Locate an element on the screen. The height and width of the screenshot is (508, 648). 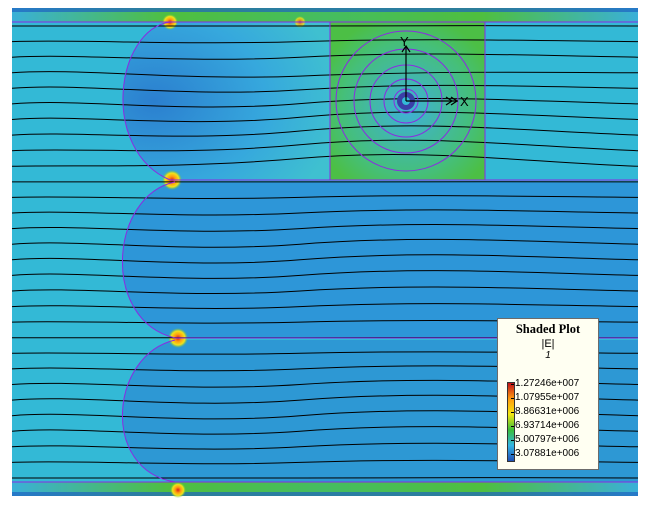
legend-value: 1.27246e+007 is located at coordinates (545, 383).